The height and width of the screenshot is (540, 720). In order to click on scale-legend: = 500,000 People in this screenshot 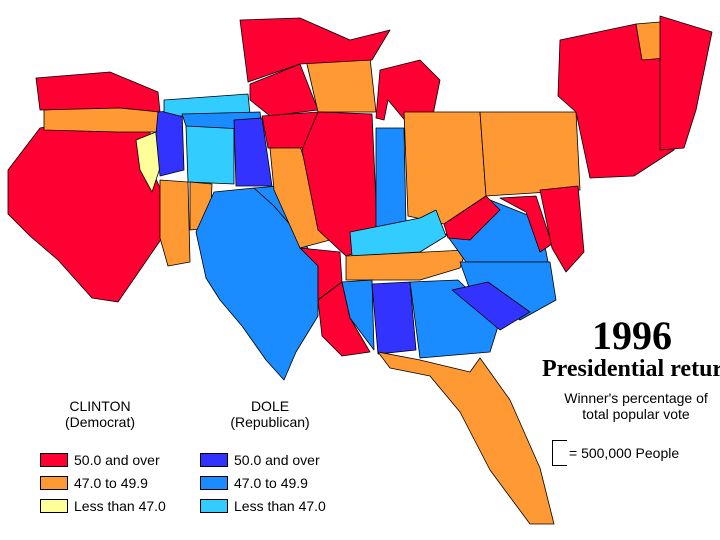, I will do `click(615, 453)`.